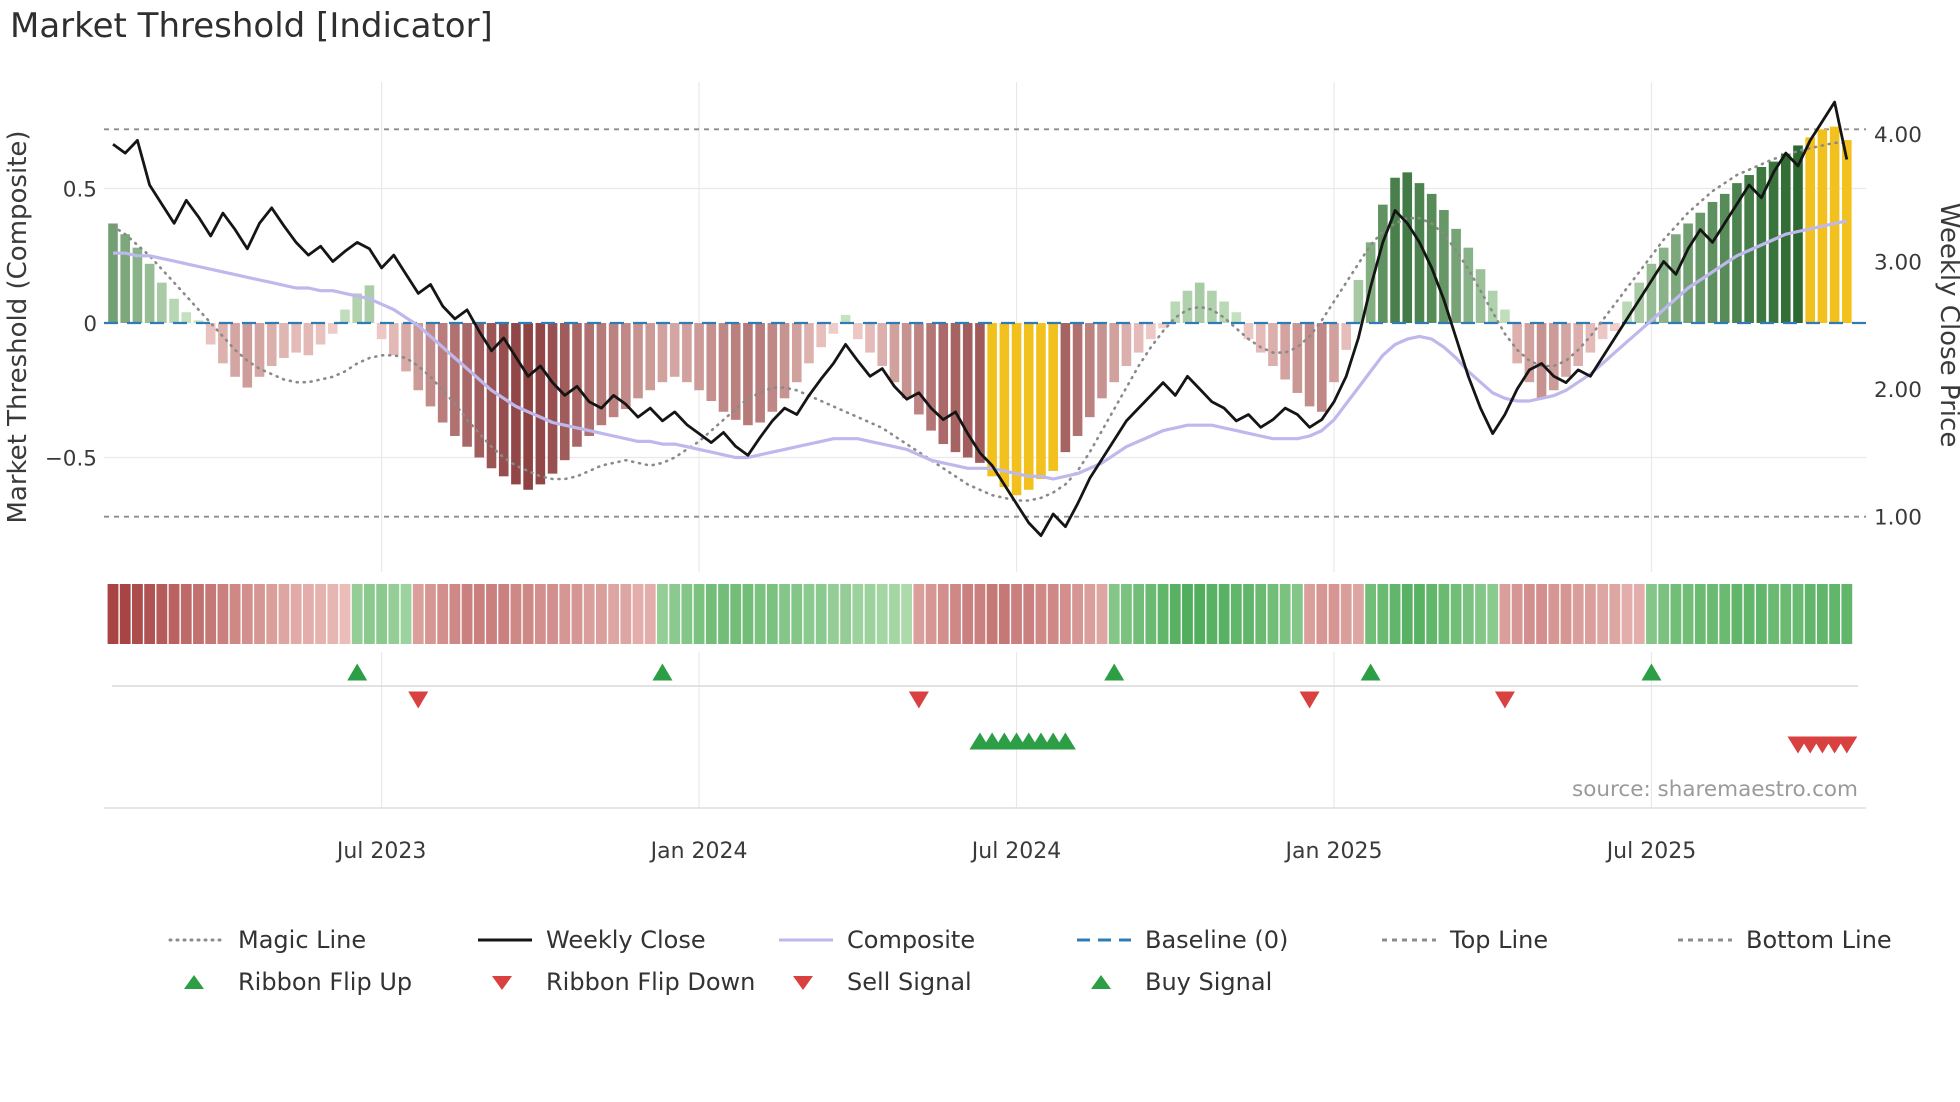 This screenshot has width=1960, height=1102. I want to click on composite-swatch, so click(806, 940).